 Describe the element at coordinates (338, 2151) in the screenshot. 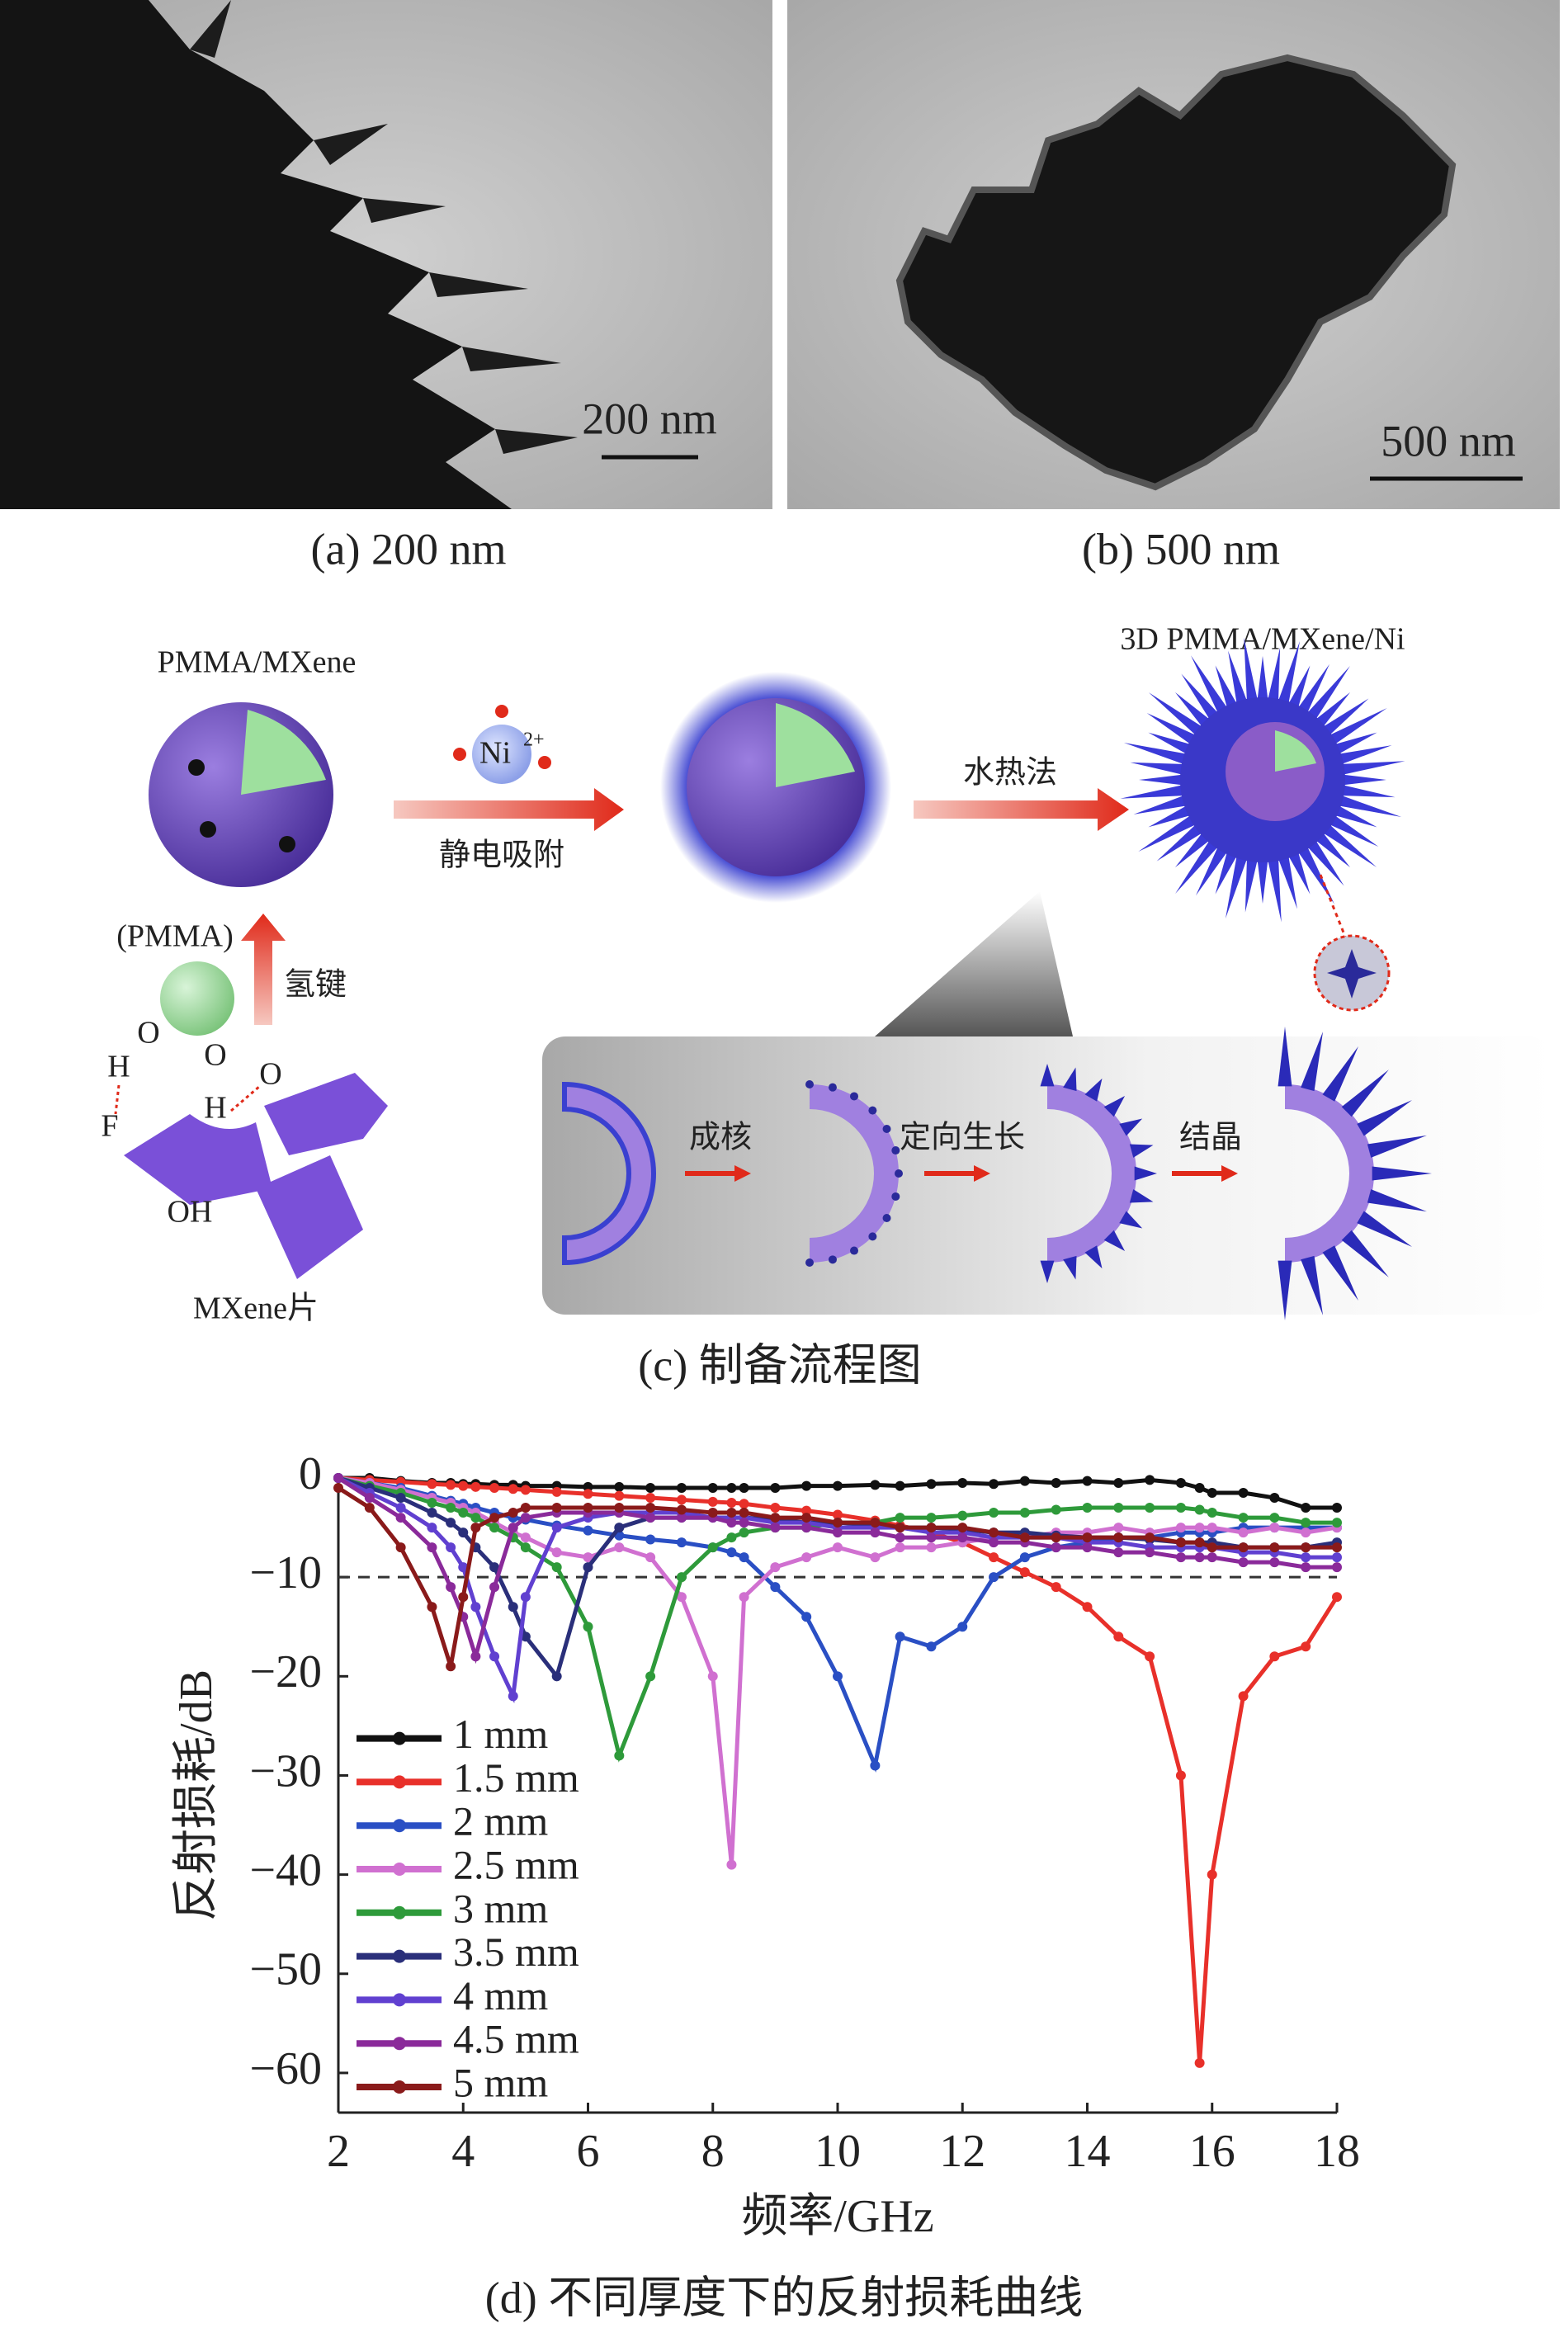

I see `x-tick-label: 2` at that location.